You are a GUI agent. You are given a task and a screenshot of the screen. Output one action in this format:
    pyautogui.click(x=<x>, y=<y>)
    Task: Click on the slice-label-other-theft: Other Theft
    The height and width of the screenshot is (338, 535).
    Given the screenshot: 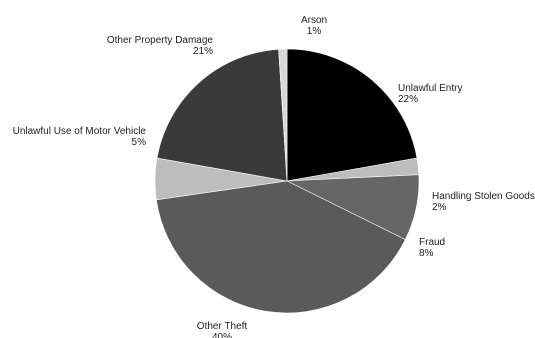 What is the action you would take?
    pyautogui.click(x=222, y=326)
    